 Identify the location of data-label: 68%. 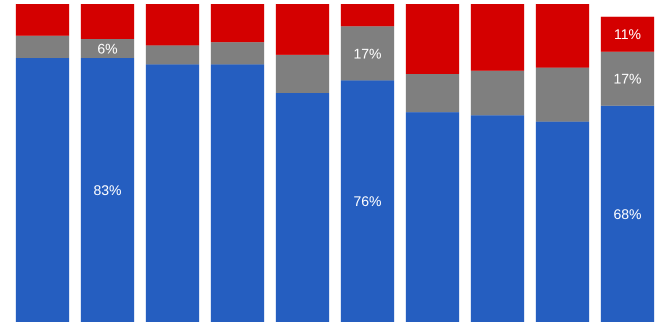
(627, 214).